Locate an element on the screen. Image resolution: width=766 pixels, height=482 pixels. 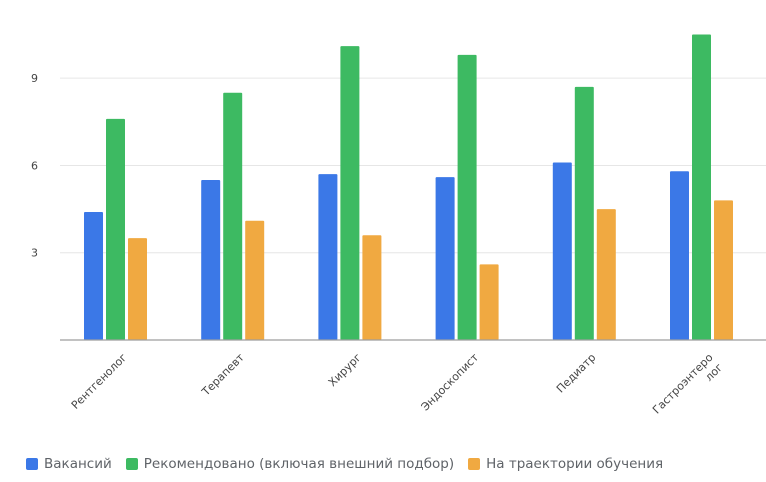
bar-Гастроэнтеролог-series-1 is located at coordinates (701, 187).